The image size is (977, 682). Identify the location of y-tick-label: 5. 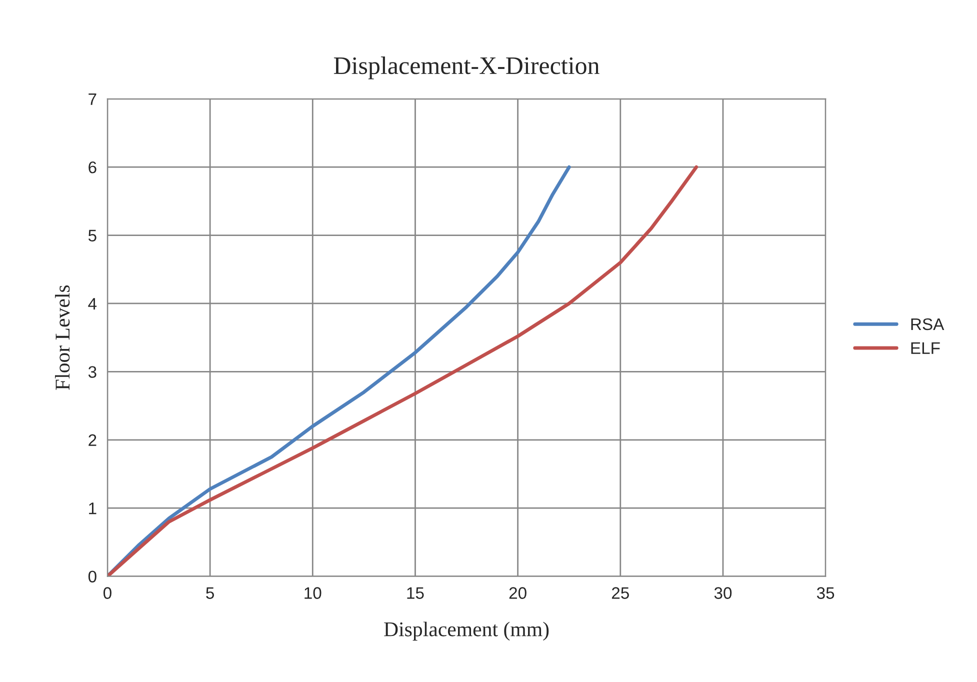
(92, 236).